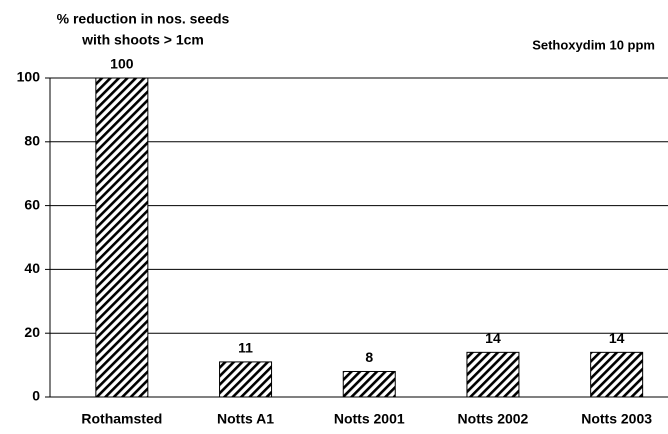  Describe the element at coordinates (369, 357) in the screenshot. I see `value-label: 8` at that location.